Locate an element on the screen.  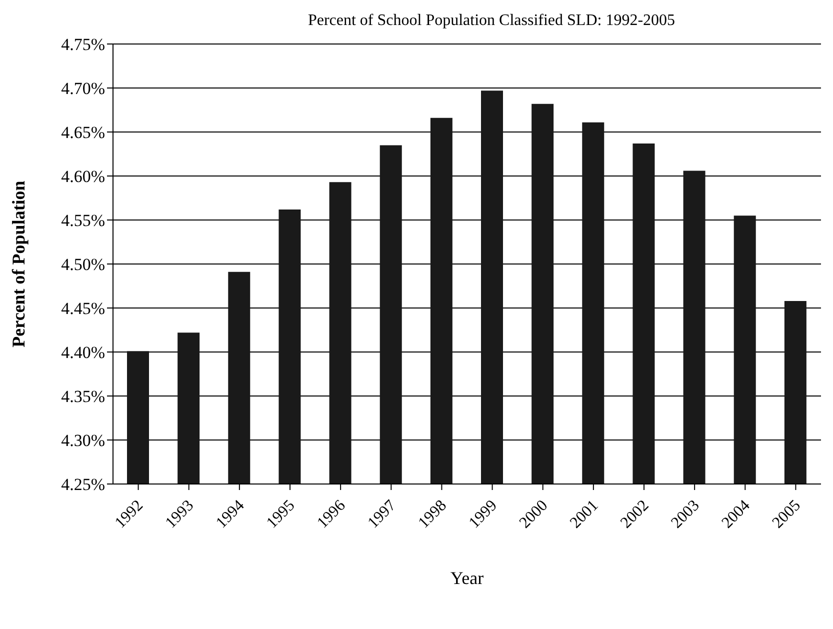
y-tick-label: 4.75% is located at coordinates (83, 44).